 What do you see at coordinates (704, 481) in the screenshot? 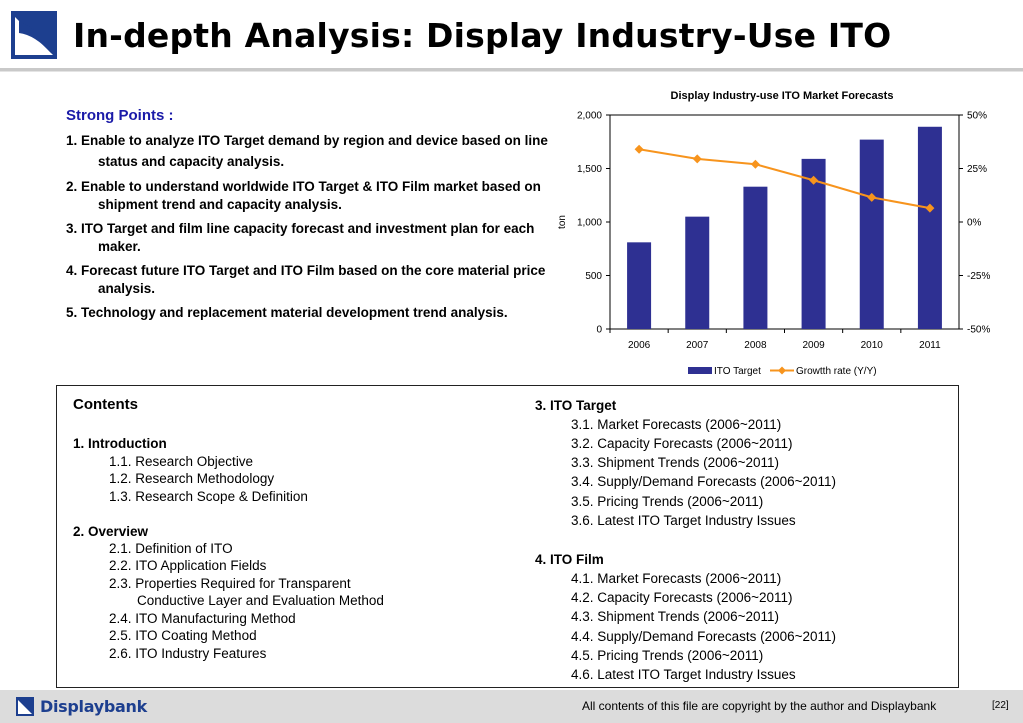
I see `toc-item: 3.4. Supply/Demand Forecasts (2006~2011)` at bounding box center [704, 481].